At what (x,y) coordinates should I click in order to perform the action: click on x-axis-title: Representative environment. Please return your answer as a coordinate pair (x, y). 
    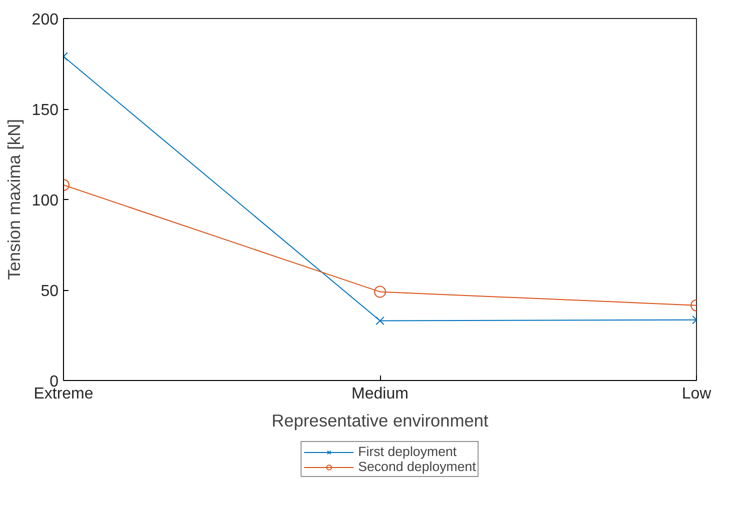
    Looking at the image, I should click on (380, 420).